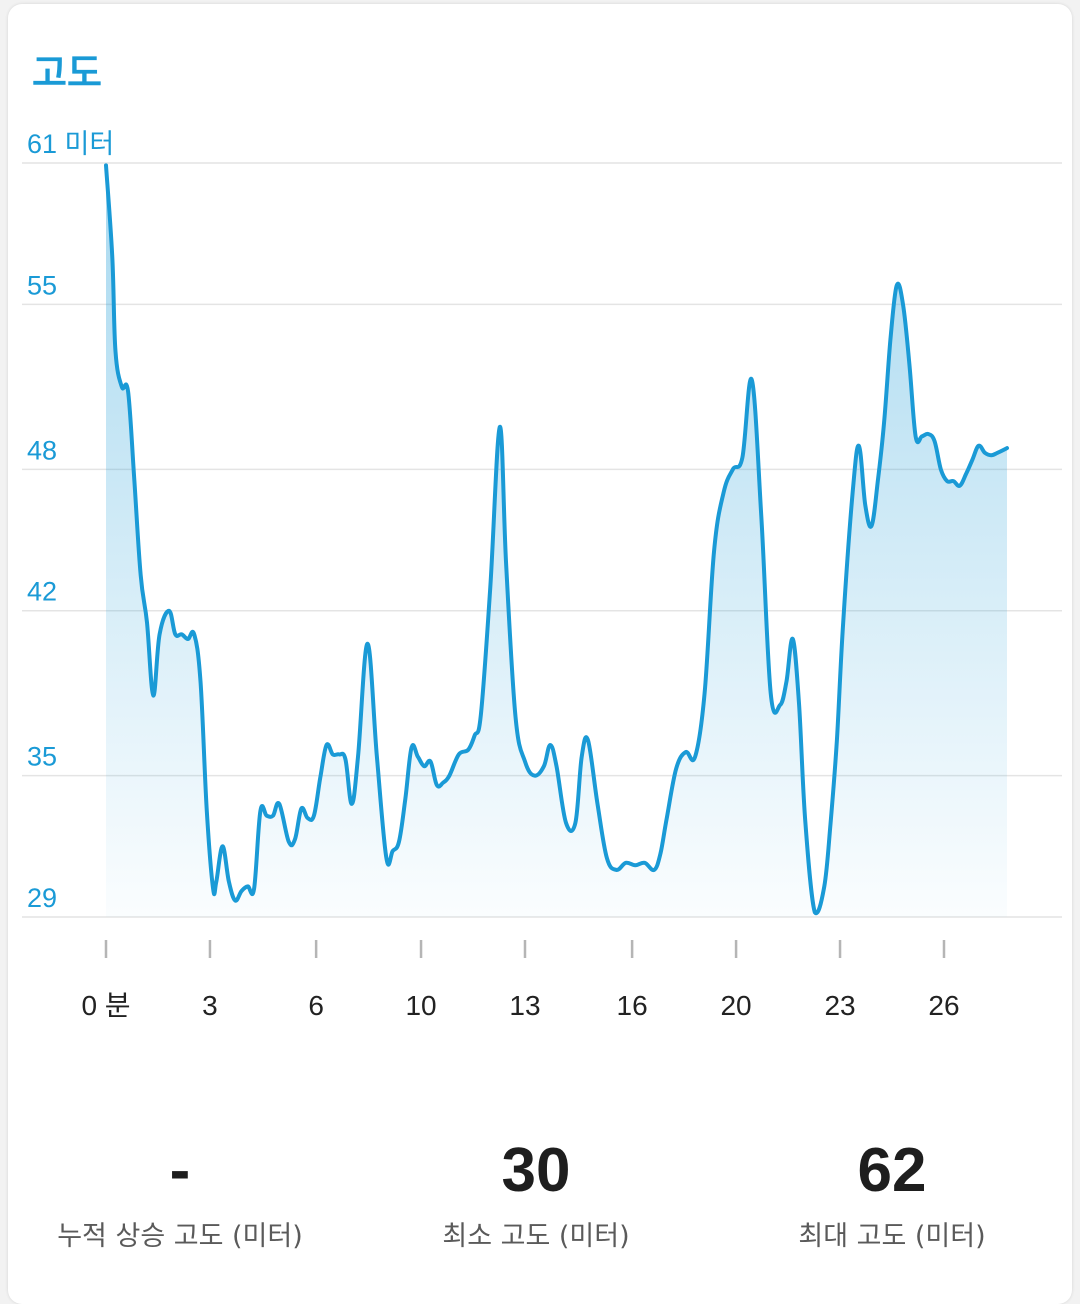 The height and width of the screenshot is (1304, 1080). What do you see at coordinates (536, 1170) in the screenshot?
I see `stat-value: 30` at bounding box center [536, 1170].